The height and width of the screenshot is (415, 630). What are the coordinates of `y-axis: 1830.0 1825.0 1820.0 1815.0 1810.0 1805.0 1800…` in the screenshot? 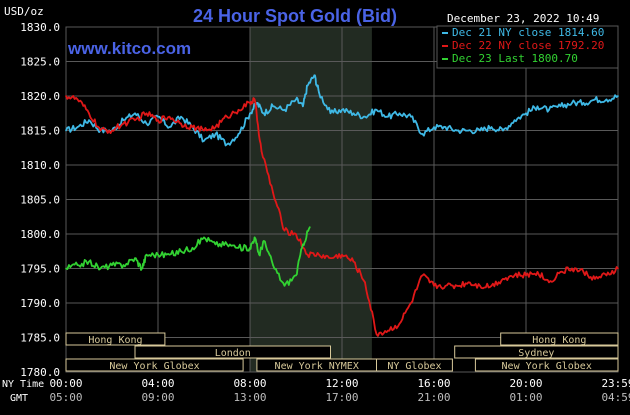 It's located at (40, 200).